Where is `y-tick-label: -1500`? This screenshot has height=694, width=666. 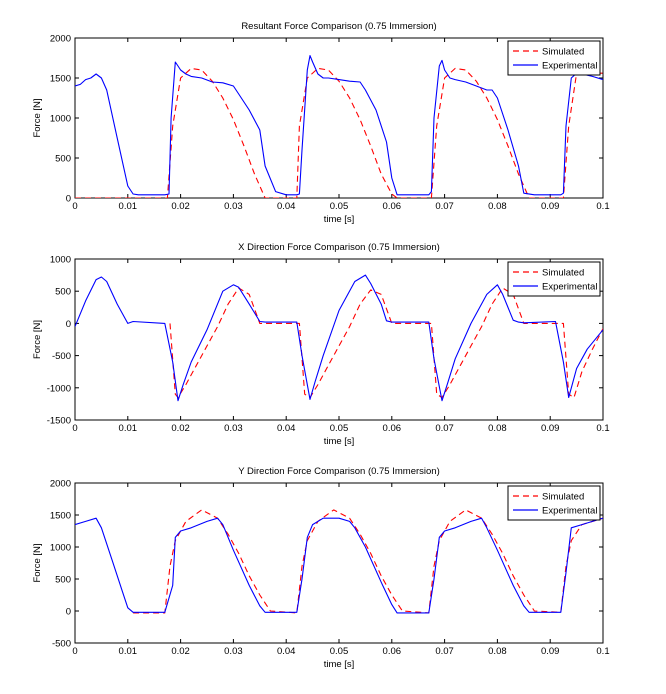 y-tick-label: -1500 is located at coordinates (59, 421).